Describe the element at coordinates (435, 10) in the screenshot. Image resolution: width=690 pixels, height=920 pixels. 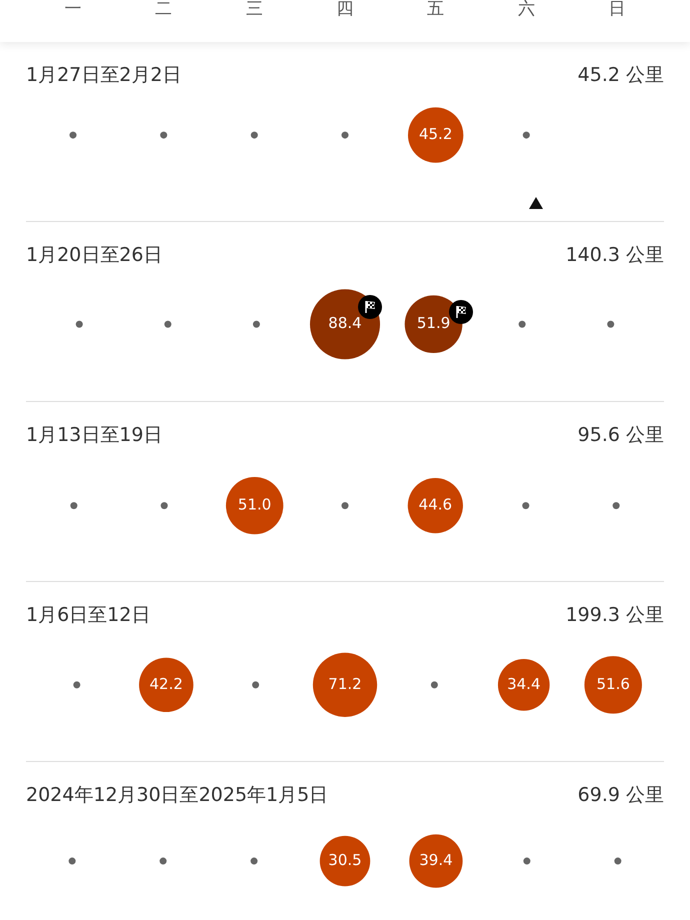
I see `category-label: 五` at that location.